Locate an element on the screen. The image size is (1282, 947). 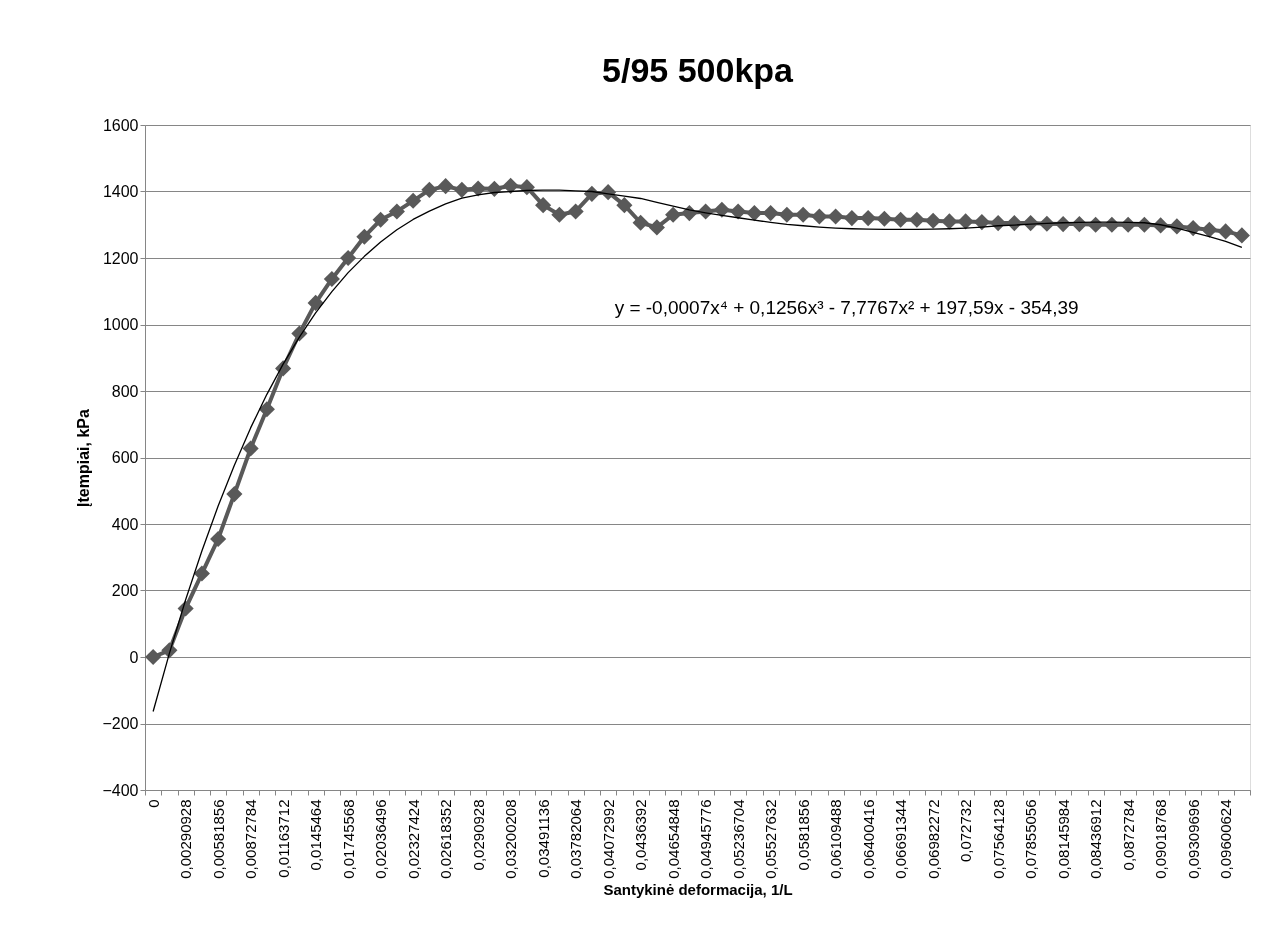
y-tick-label: 800 is located at coordinates (125, 391).